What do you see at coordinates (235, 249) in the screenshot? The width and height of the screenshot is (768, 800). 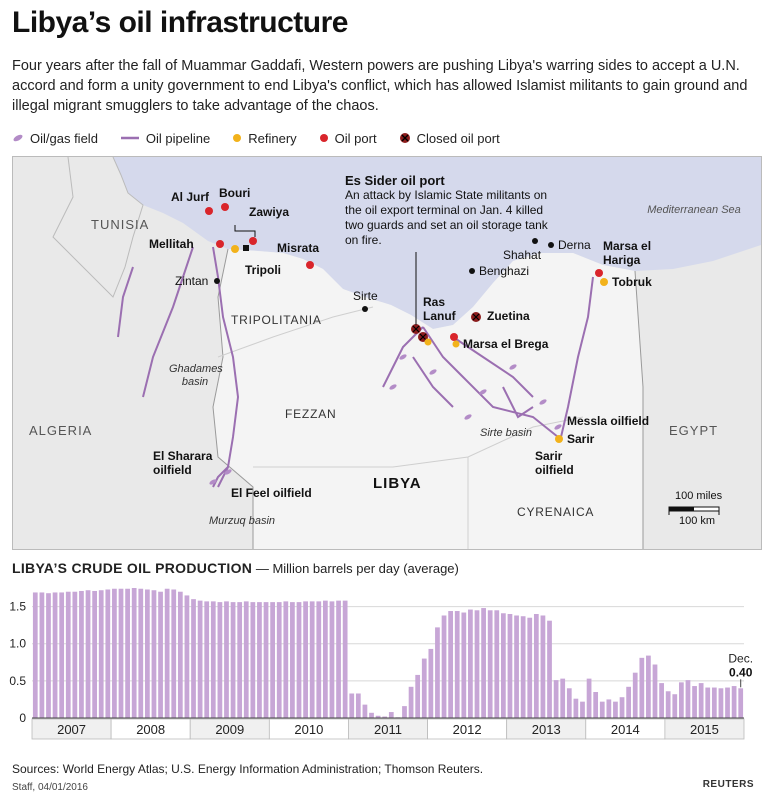 I see `refinery-zawiya` at bounding box center [235, 249].